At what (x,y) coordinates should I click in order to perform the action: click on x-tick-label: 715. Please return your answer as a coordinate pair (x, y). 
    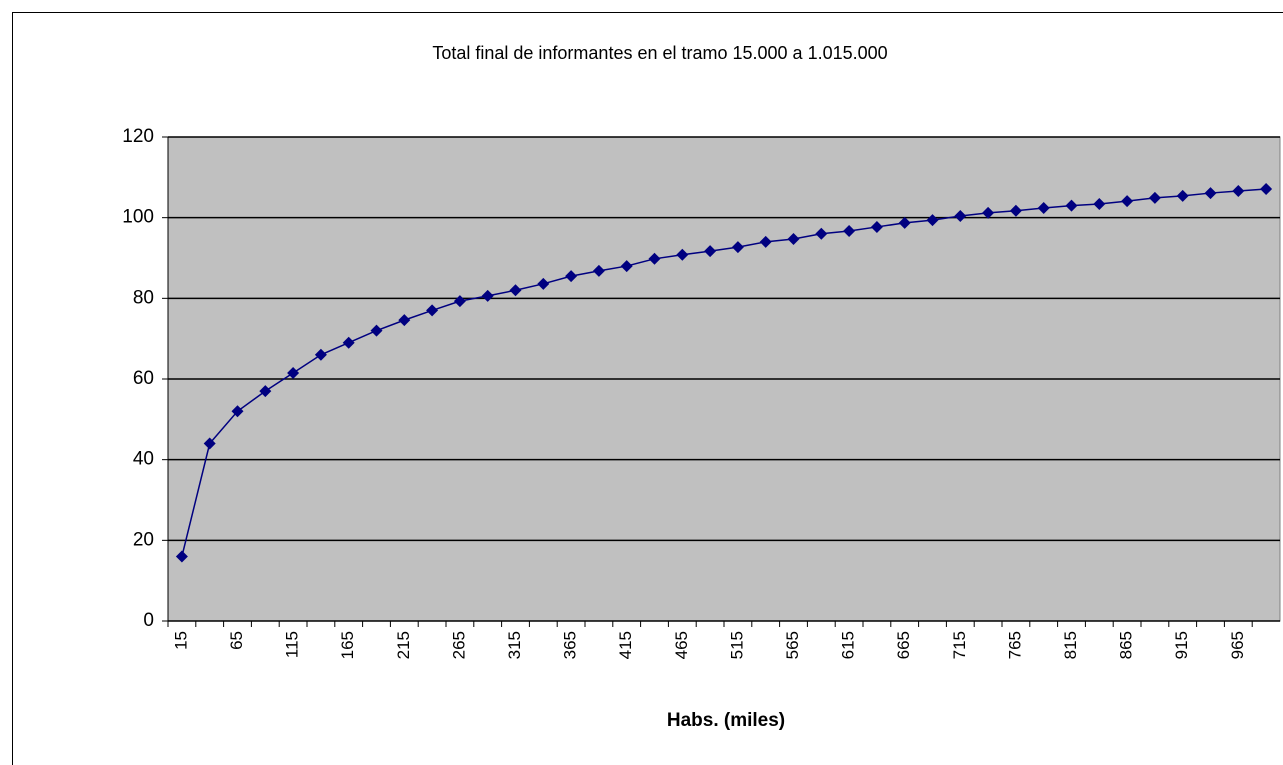
    Looking at the image, I should click on (959, 645).